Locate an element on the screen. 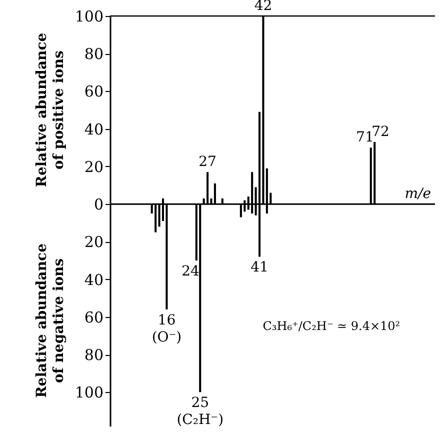 The height and width of the screenshot is (434, 445). annotation: (O⁻) is located at coordinates (167, 337).